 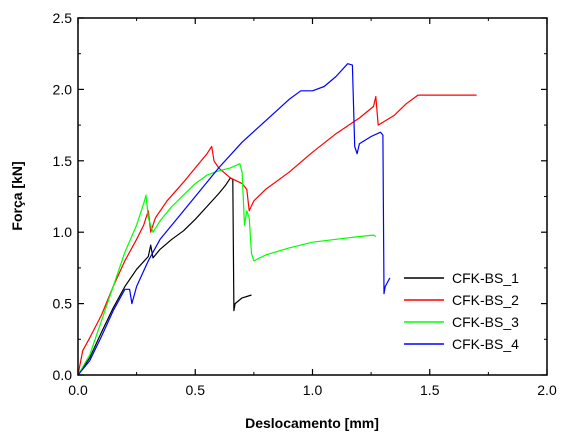 What do you see at coordinates (461, 311) in the screenshot?
I see `legend: CFK-BS_1 CFK-BS_2 CFK-BS_3 CFK-BS_4` at bounding box center [461, 311].